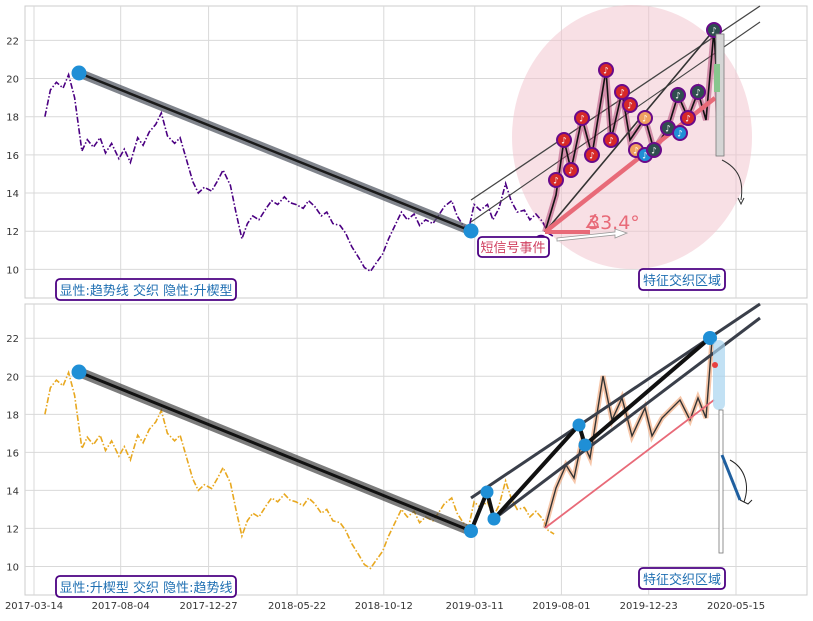  What do you see at coordinates (121, 606) in the screenshot?
I see `x-tick-label: 2017-08-04` at bounding box center [121, 606].